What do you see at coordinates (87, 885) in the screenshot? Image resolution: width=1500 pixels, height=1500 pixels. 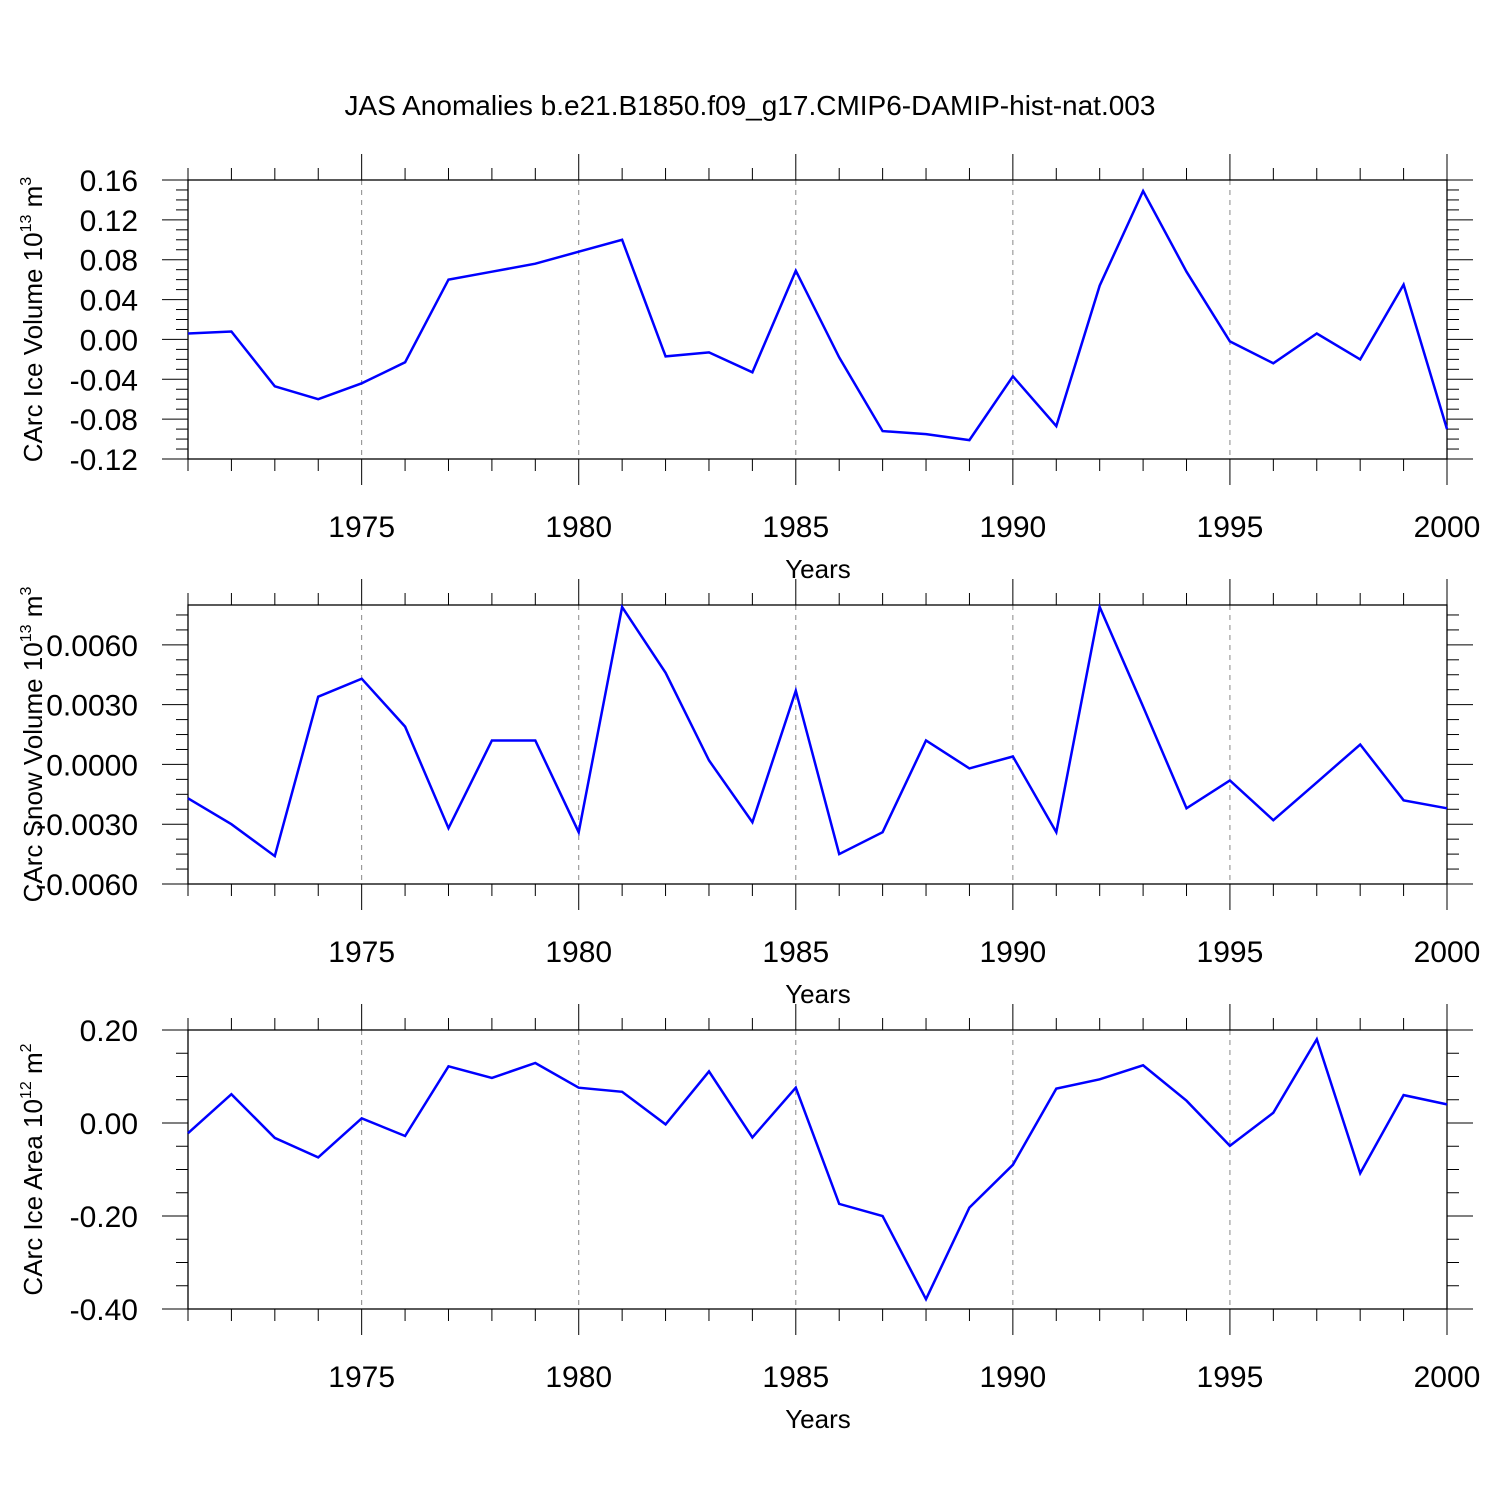 I see `y-tick-label: -0.0060` at bounding box center [87, 885].